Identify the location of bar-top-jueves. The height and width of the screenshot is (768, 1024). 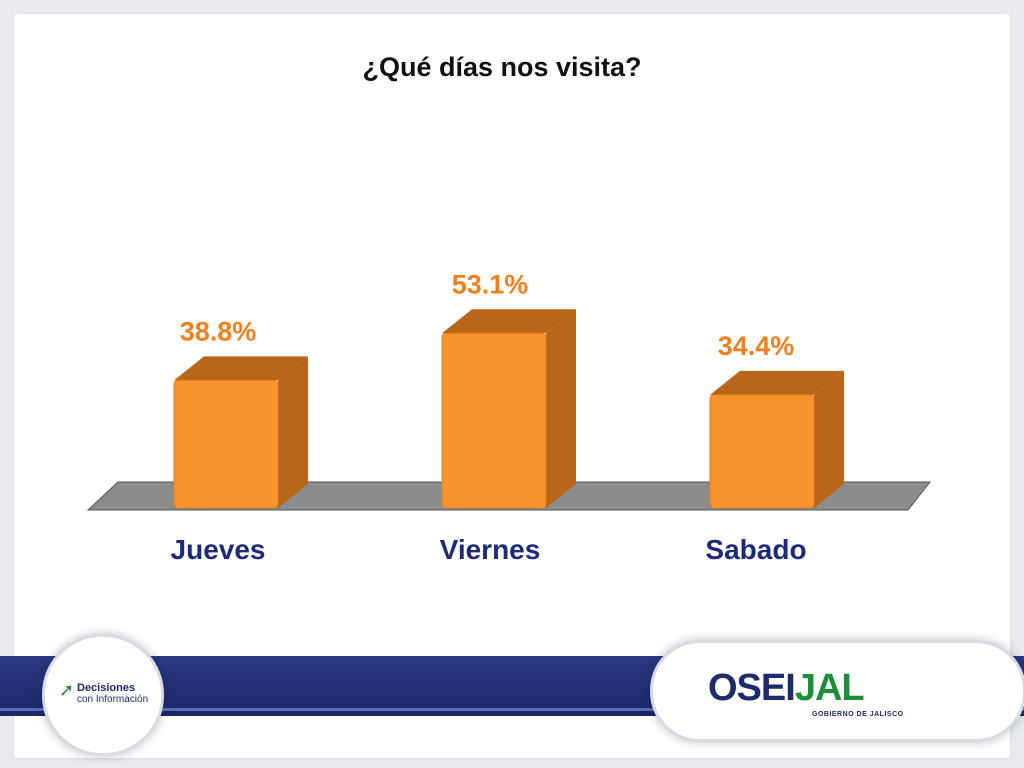
(241, 368).